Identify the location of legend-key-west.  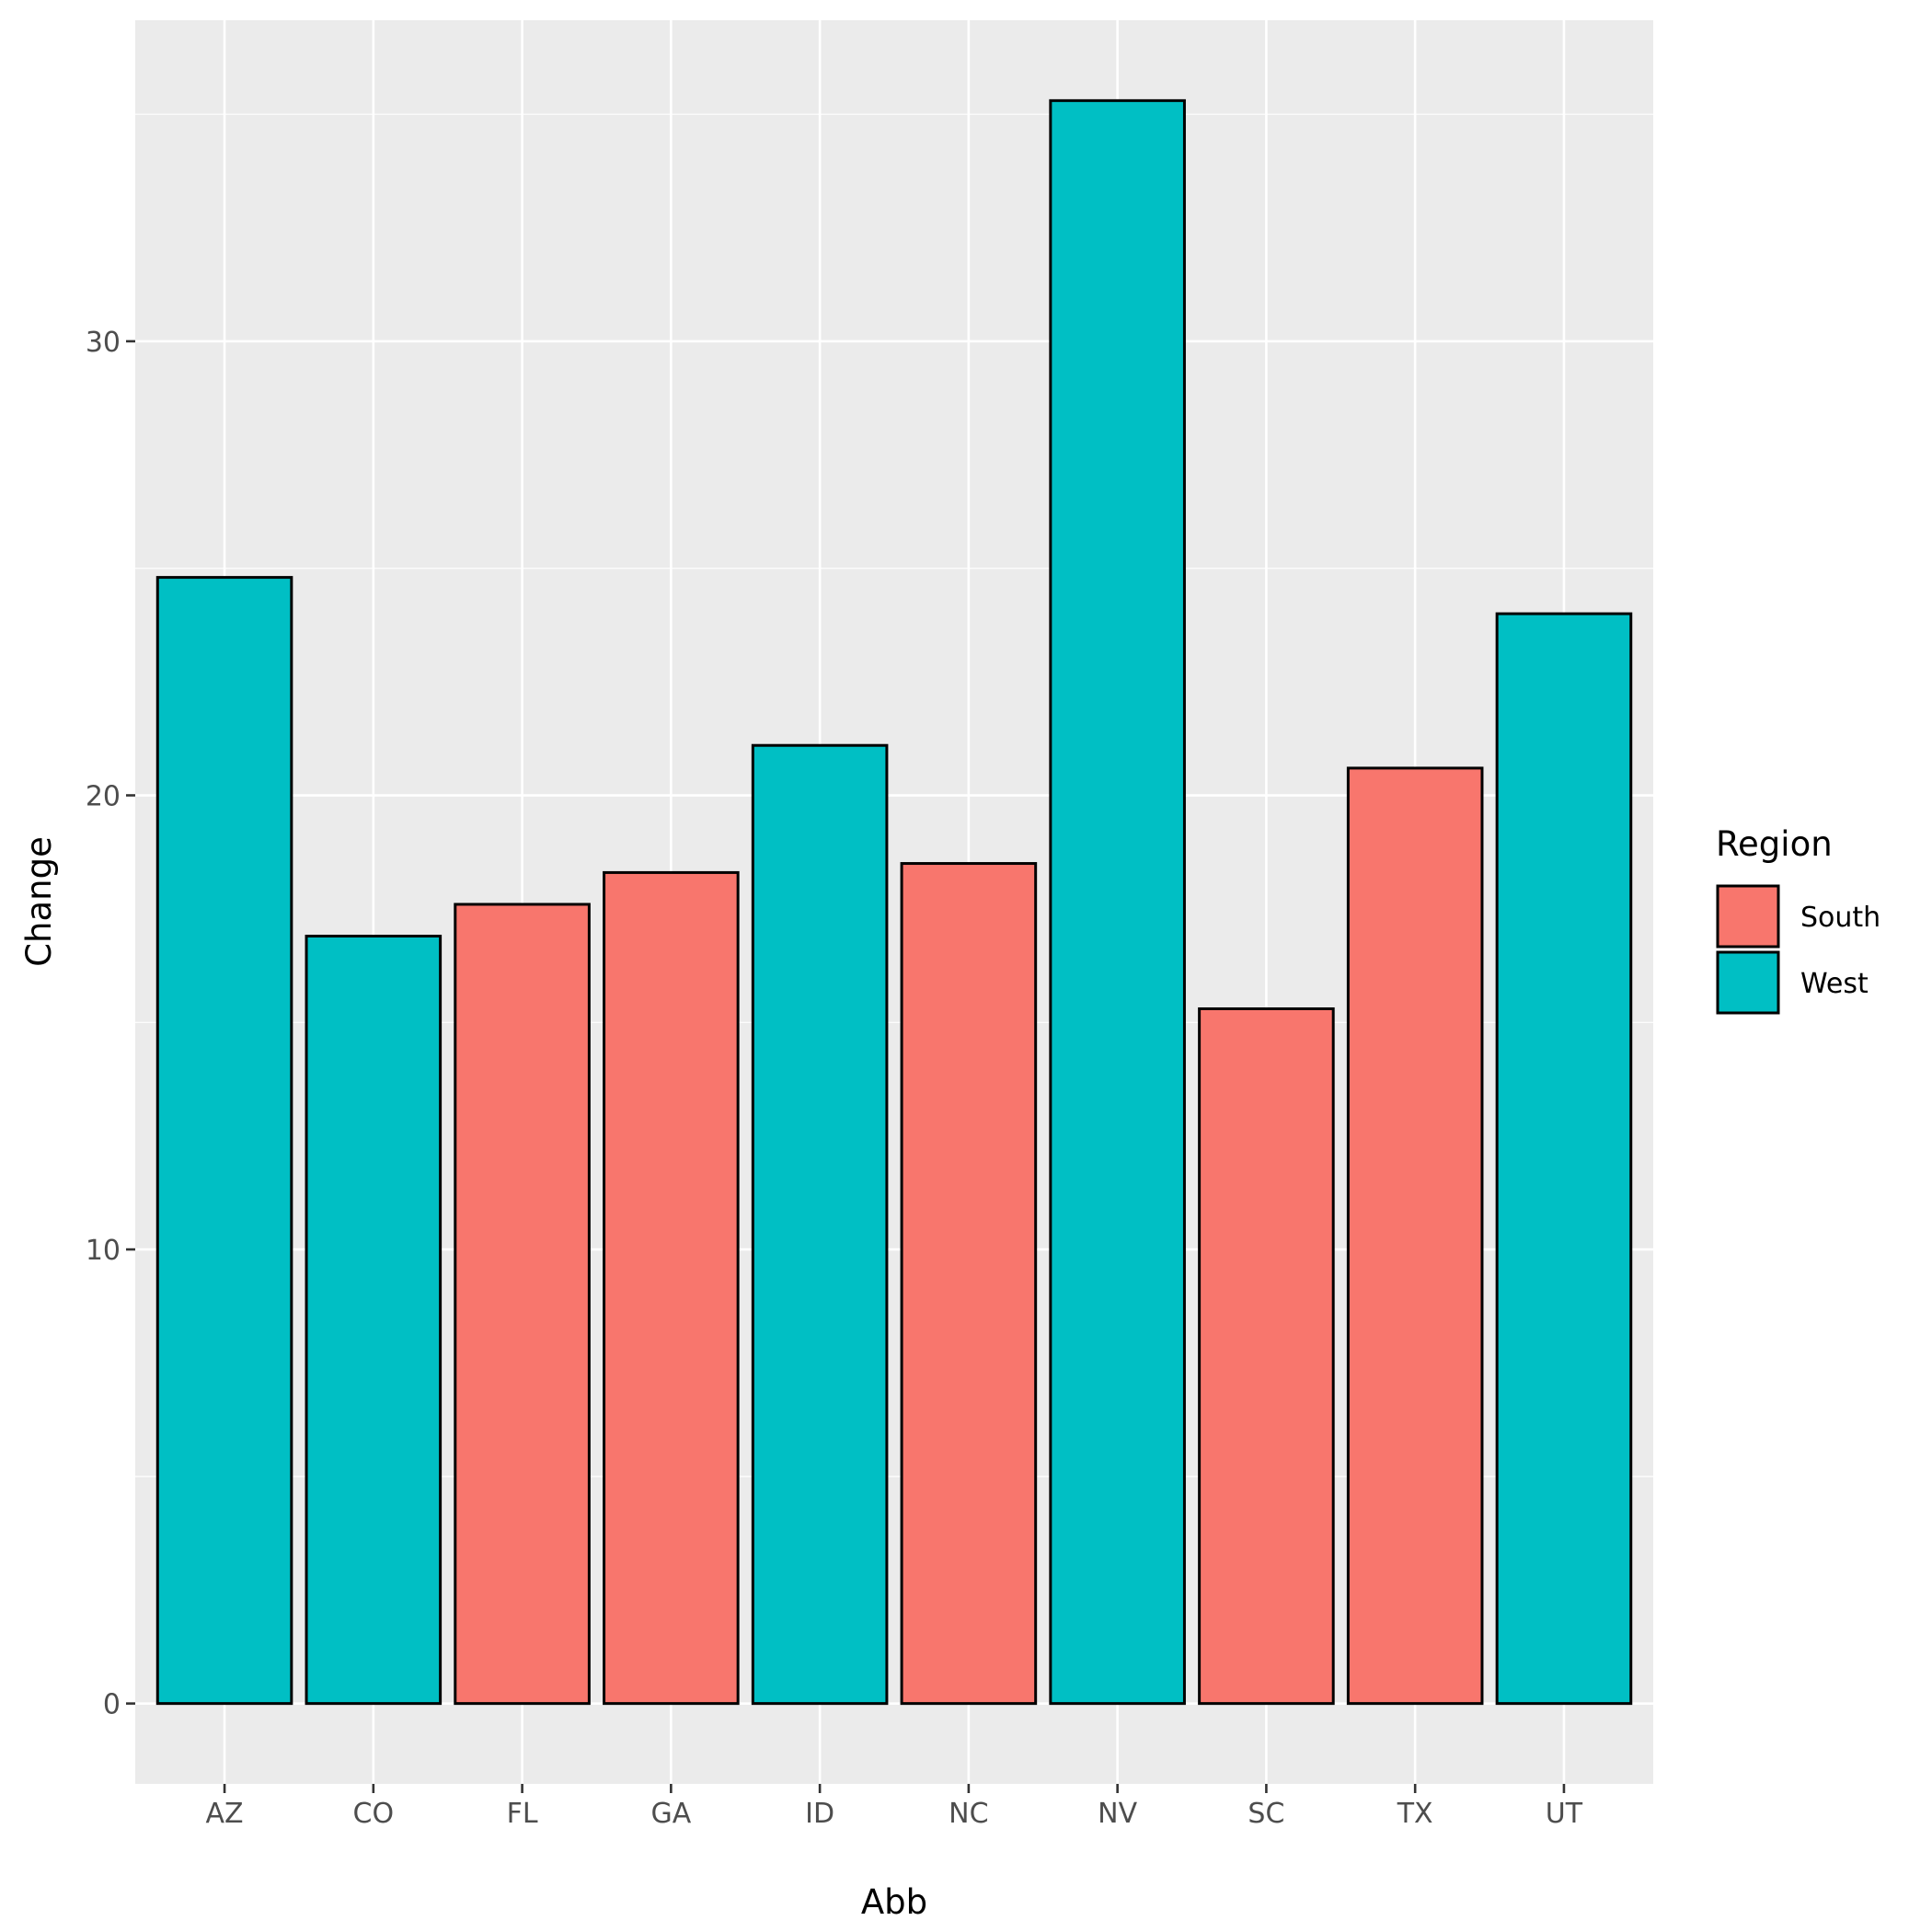
(1748, 982).